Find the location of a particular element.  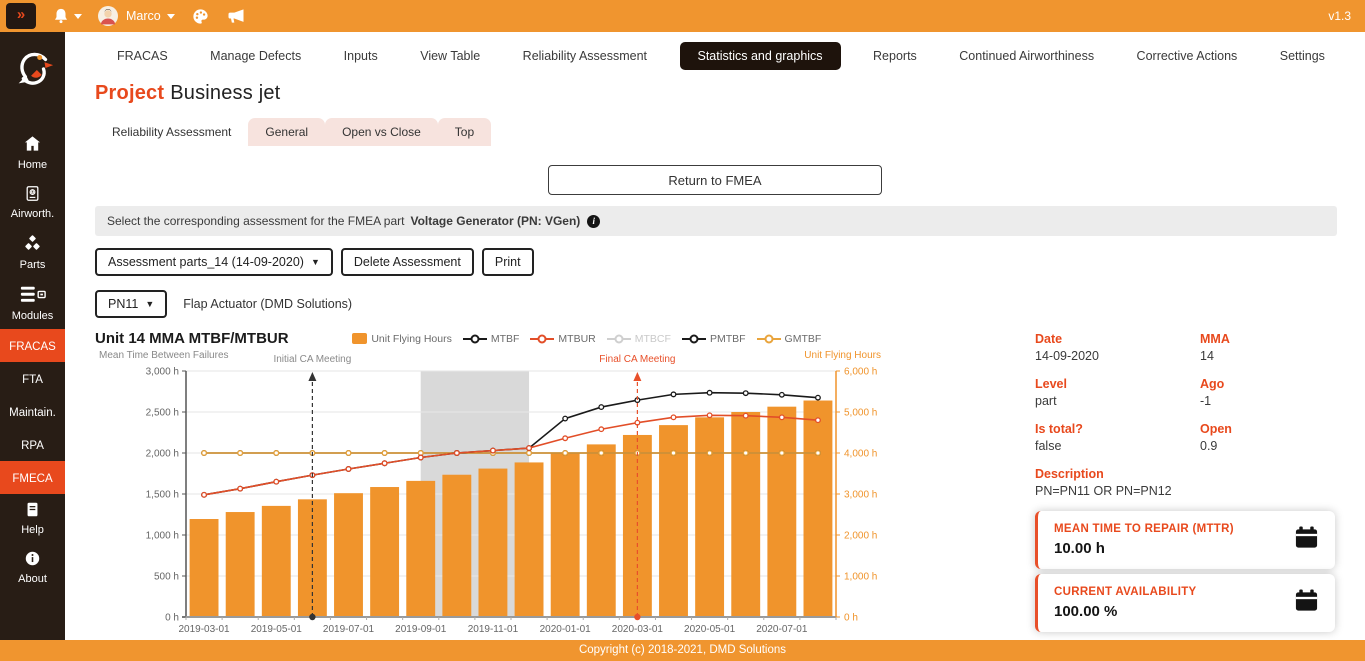

svg-text: 1,500 h is located at coordinates (162, 495).